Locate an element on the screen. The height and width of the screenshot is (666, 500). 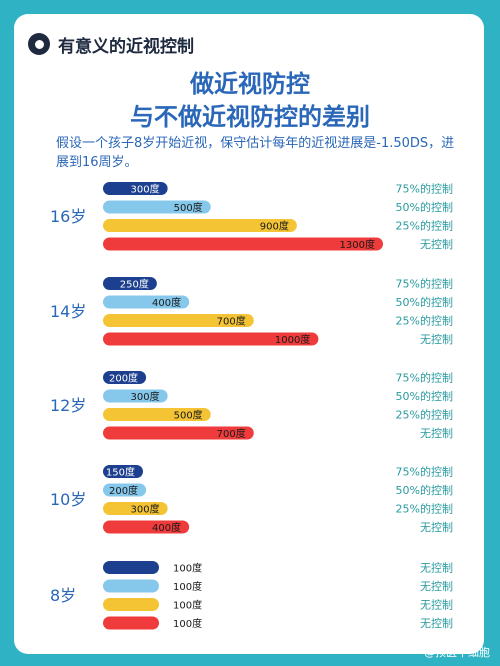
group-label: 12岁 is located at coordinates (68, 405).